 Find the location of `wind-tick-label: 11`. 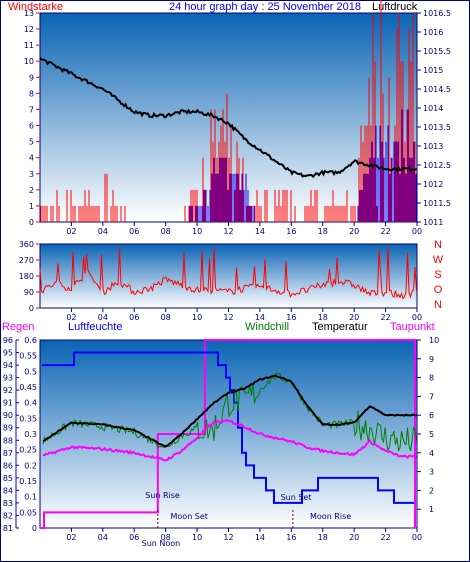

wind-tick-label: 11 is located at coordinates (29, 45).